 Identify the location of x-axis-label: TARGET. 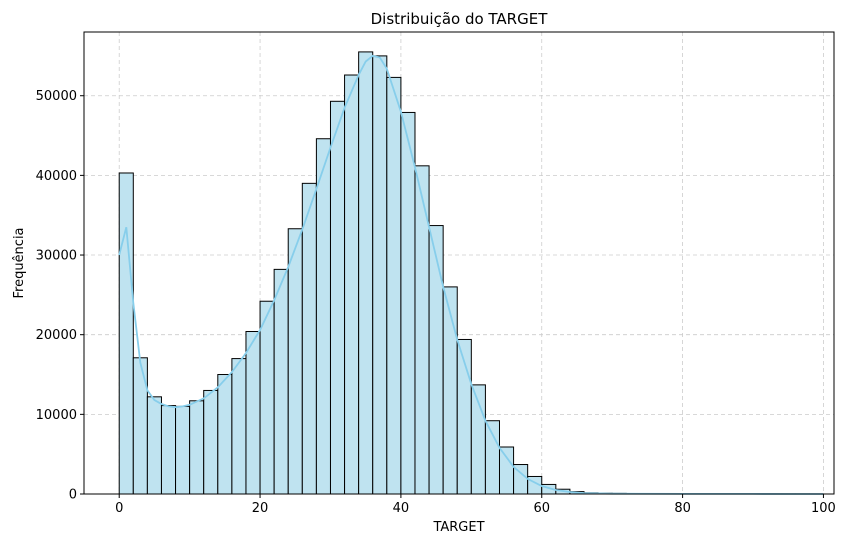
(458, 527).